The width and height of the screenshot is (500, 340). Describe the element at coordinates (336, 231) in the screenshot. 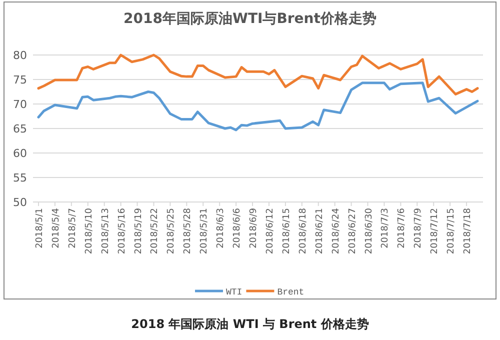

I see `x-tick-label: 2018/6/24` at that location.